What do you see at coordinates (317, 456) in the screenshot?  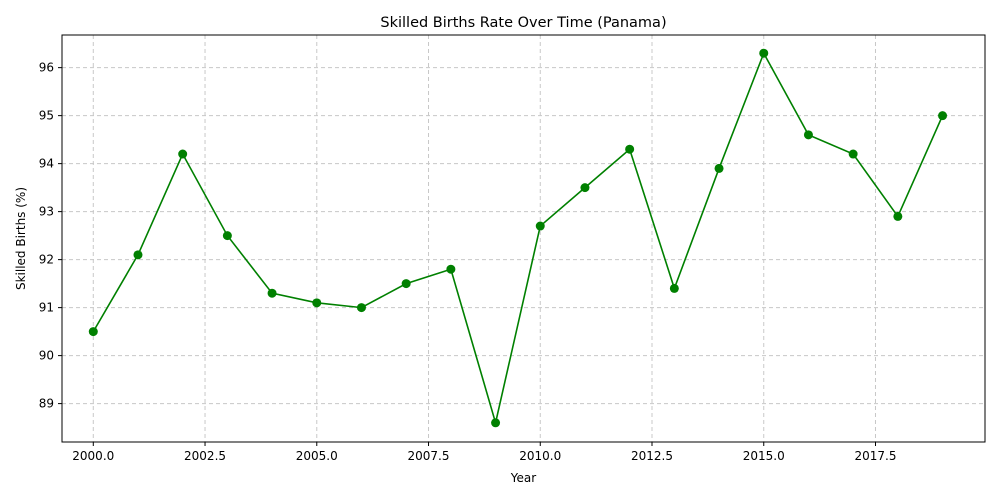 I see `x-tick-label: 2005.0` at bounding box center [317, 456].